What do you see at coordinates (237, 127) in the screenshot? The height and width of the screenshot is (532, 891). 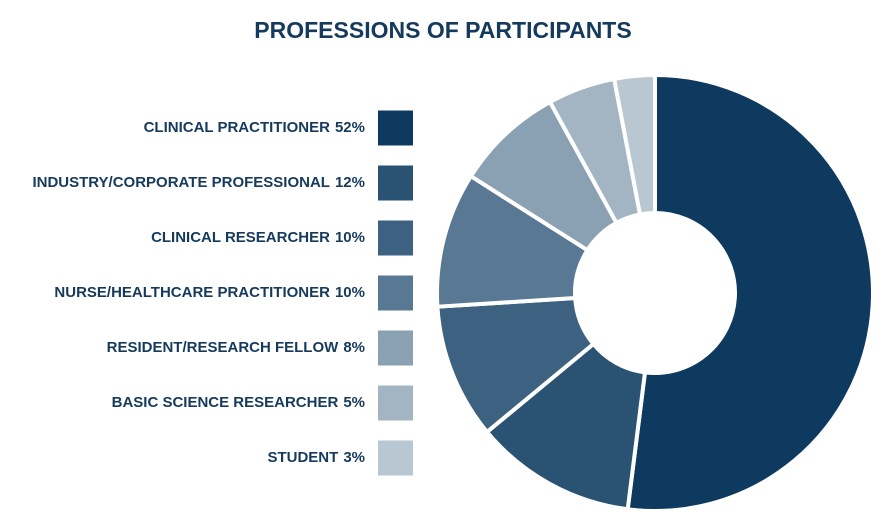 I see `legend-category: CLINICAL PRACTITIONER` at bounding box center [237, 127].